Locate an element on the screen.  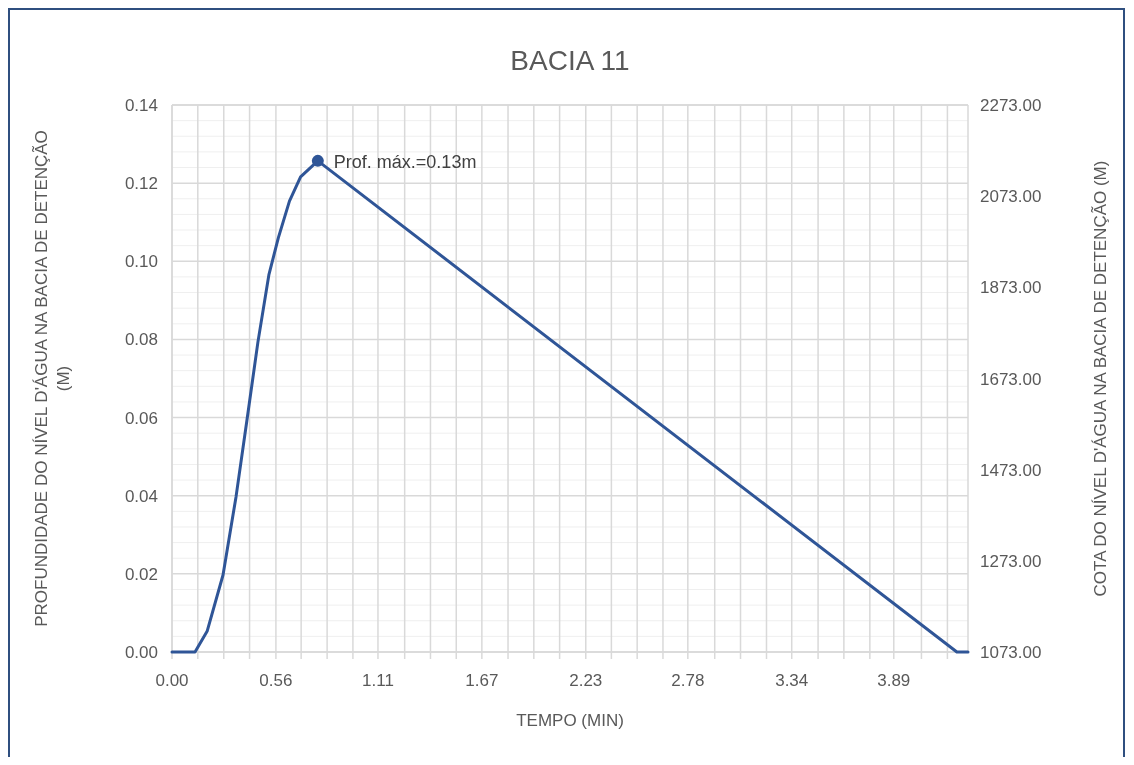
x-tick-label: 1.11 is located at coordinates (378, 680).